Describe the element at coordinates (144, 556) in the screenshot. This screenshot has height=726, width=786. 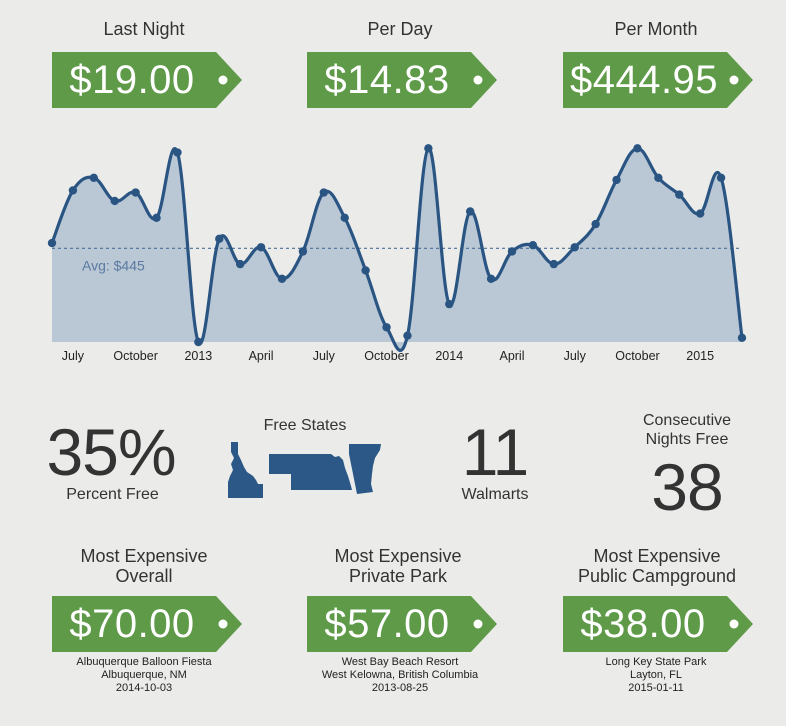
I see `overall-title-line1: Most Expensive` at that location.